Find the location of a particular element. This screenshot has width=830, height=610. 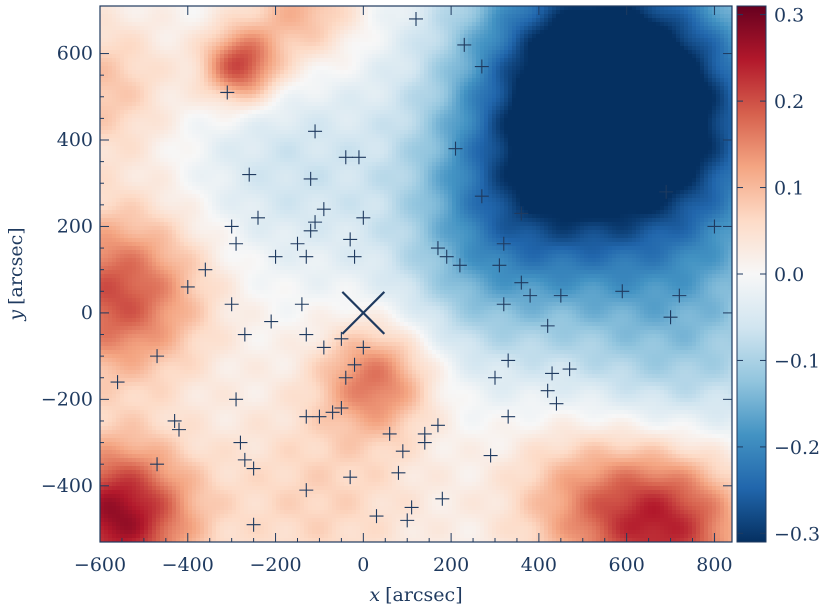

colorbar-tick-label: 0.0 is located at coordinates (789, 275).